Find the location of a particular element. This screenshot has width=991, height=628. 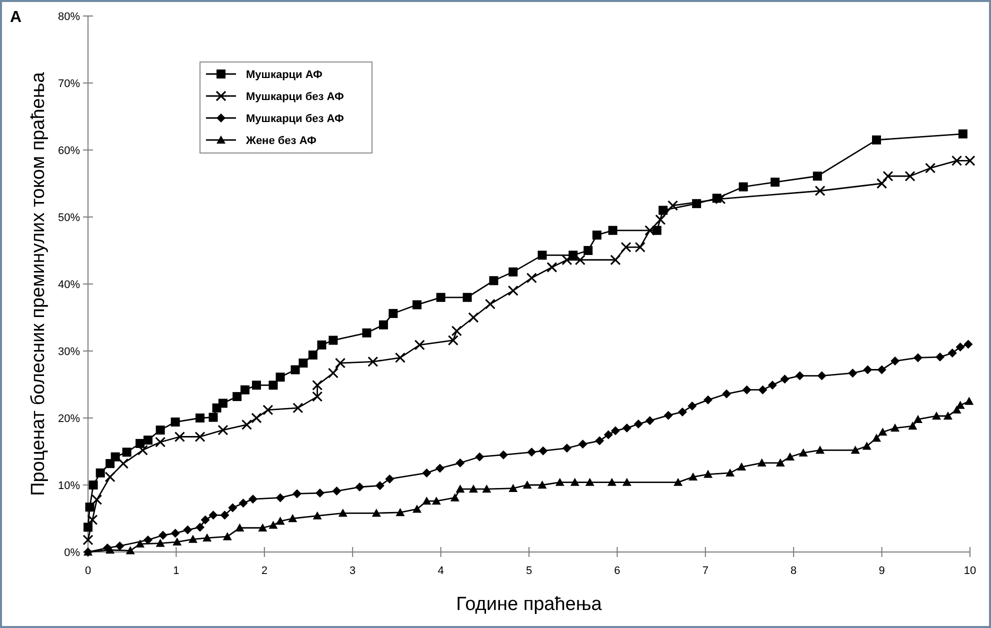

y-tick-label: 30% is located at coordinates (69, 352).